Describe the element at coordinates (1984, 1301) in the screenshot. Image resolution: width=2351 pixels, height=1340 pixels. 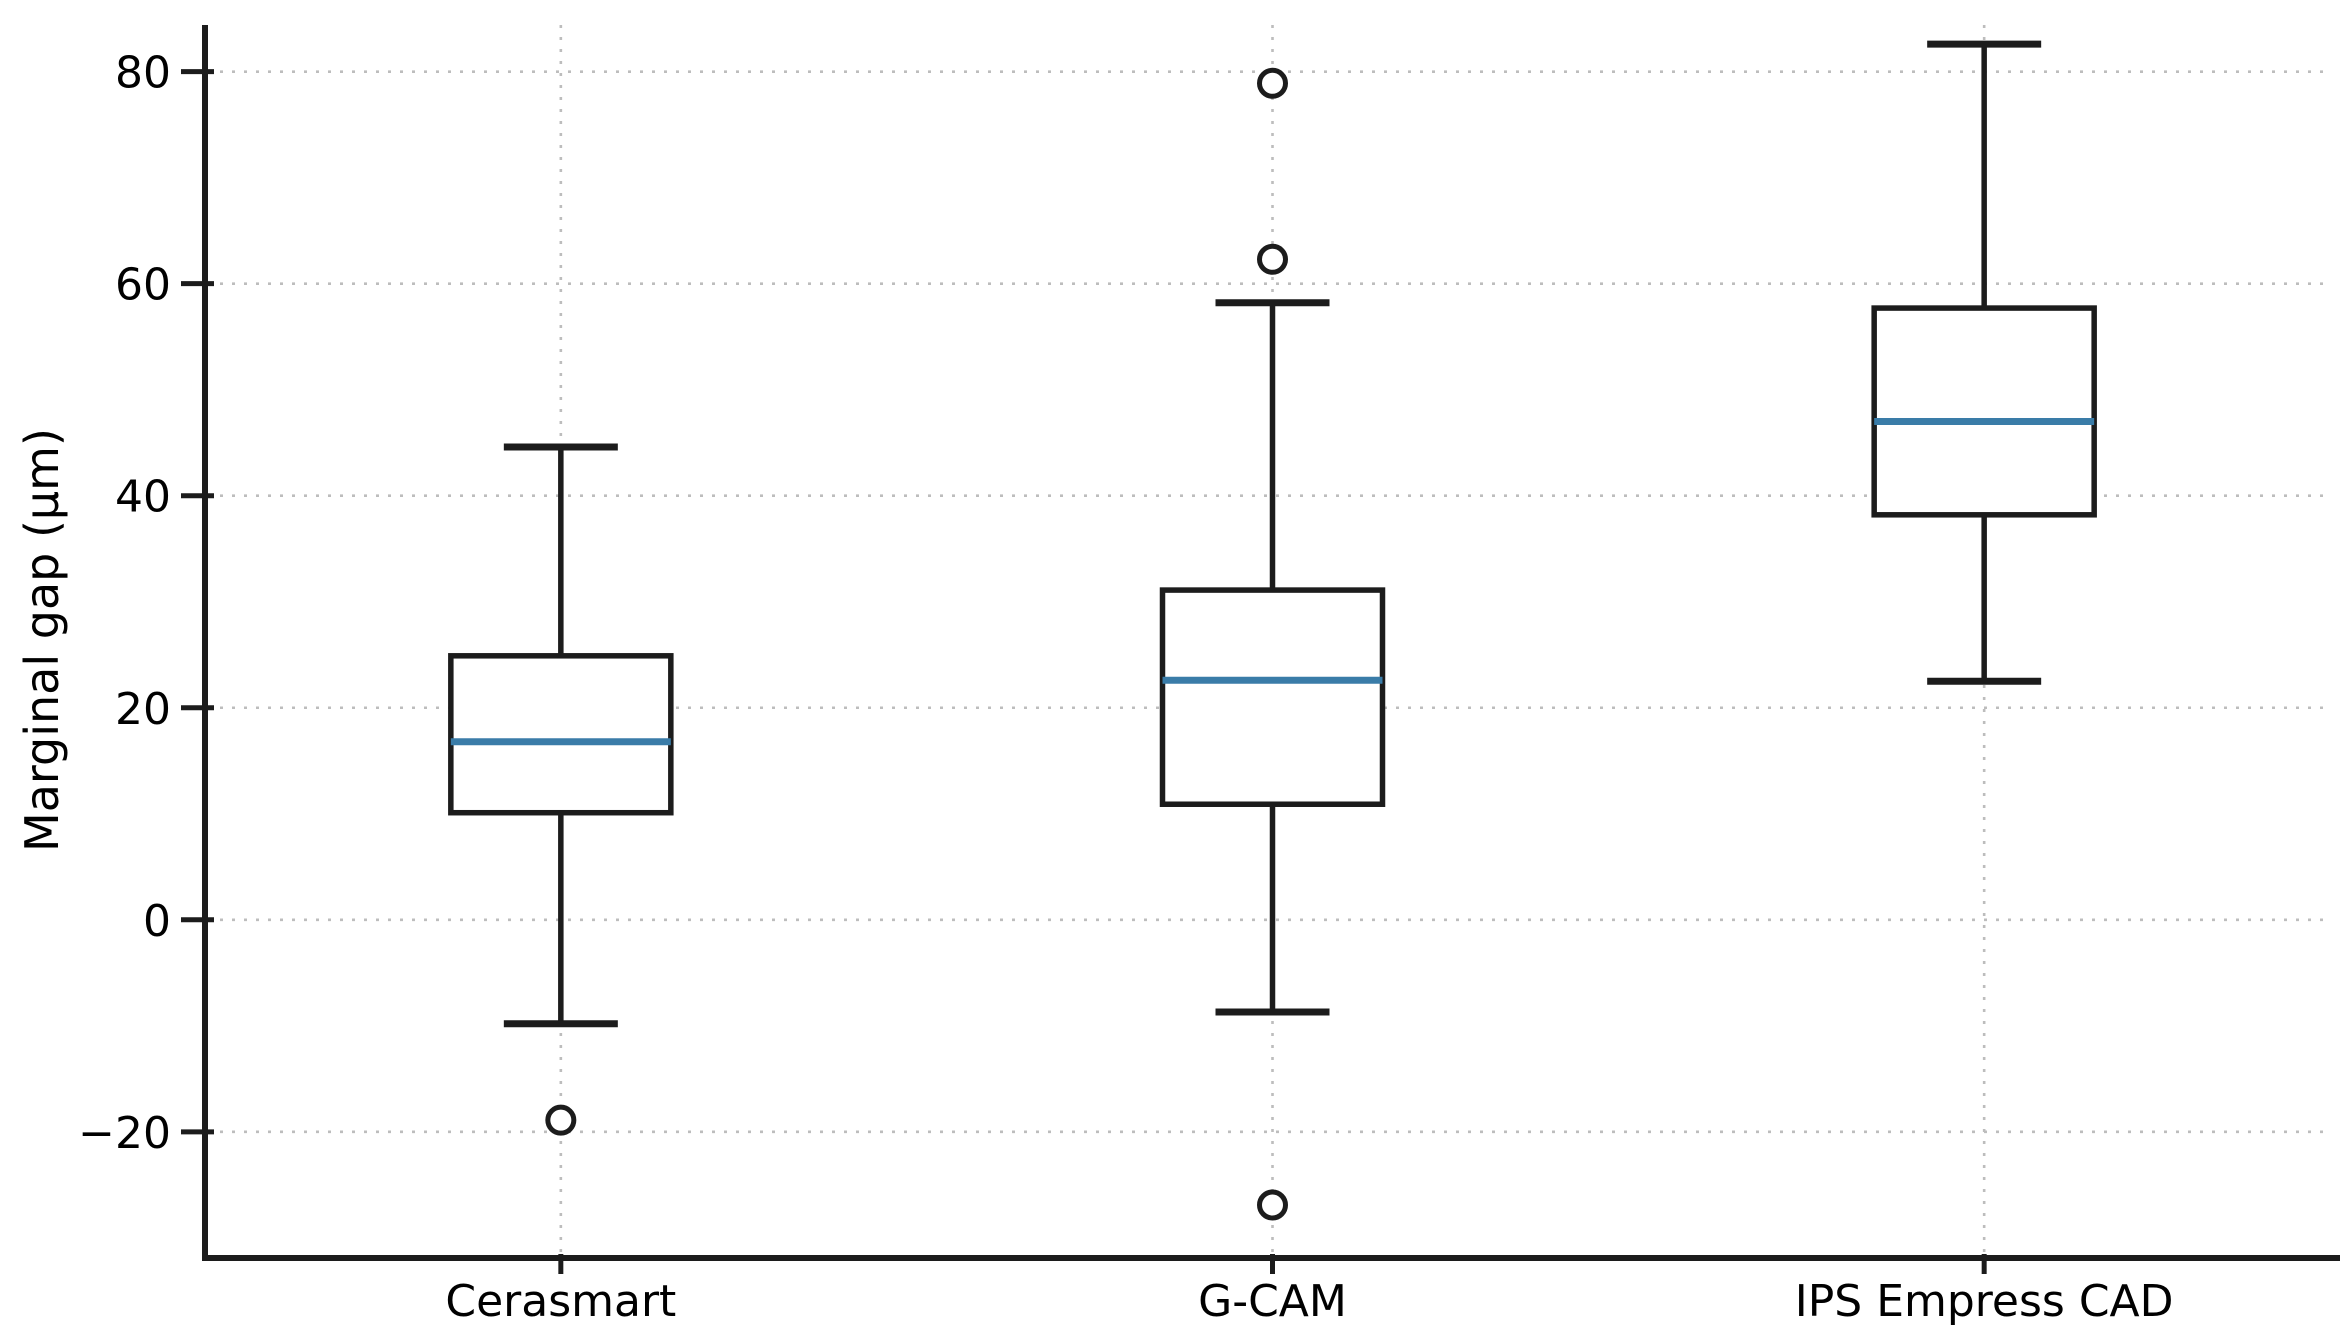
I see `category-label: IPS Empress CAD` at that location.